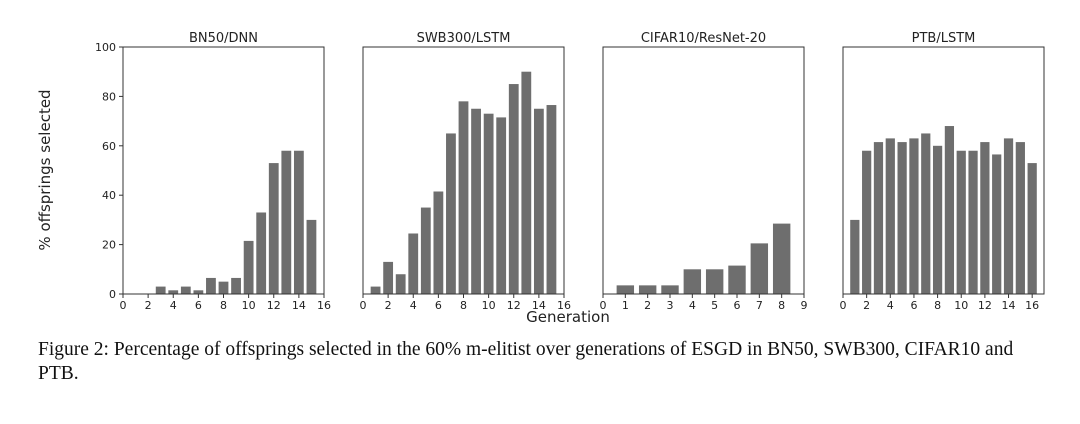 The width and height of the screenshot is (1080, 424). What do you see at coordinates (112, 294) in the screenshot?
I see `y-tick-label: 0` at bounding box center [112, 294].